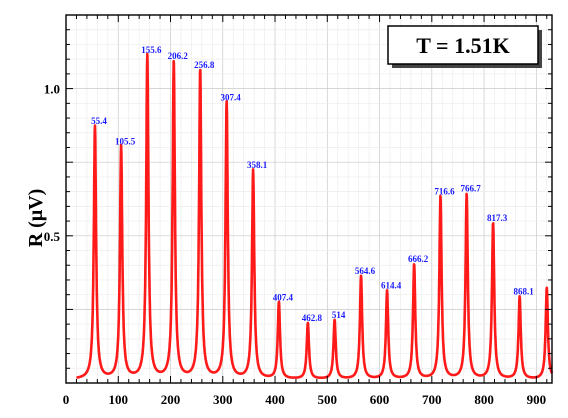 The height and width of the screenshot is (418, 568). I want to click on peak-label: 817.3, so click(497, 218).